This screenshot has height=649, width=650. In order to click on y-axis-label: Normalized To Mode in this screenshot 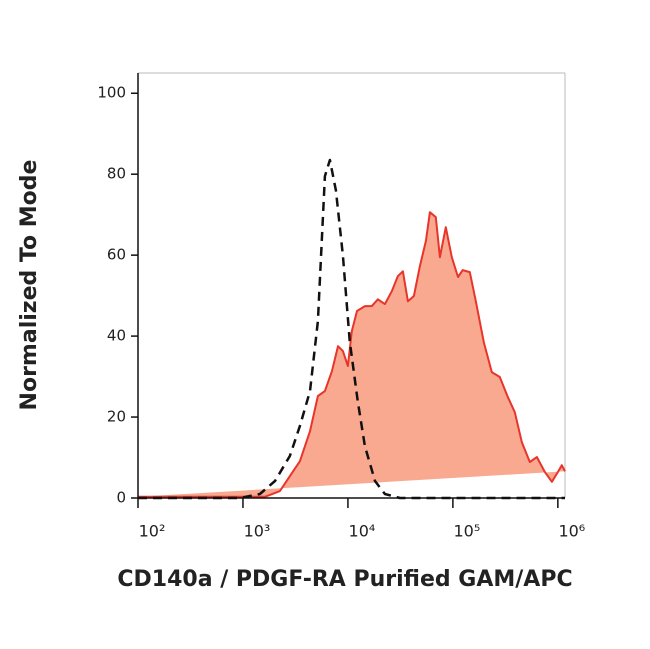, I will do `click(29, 285)`.